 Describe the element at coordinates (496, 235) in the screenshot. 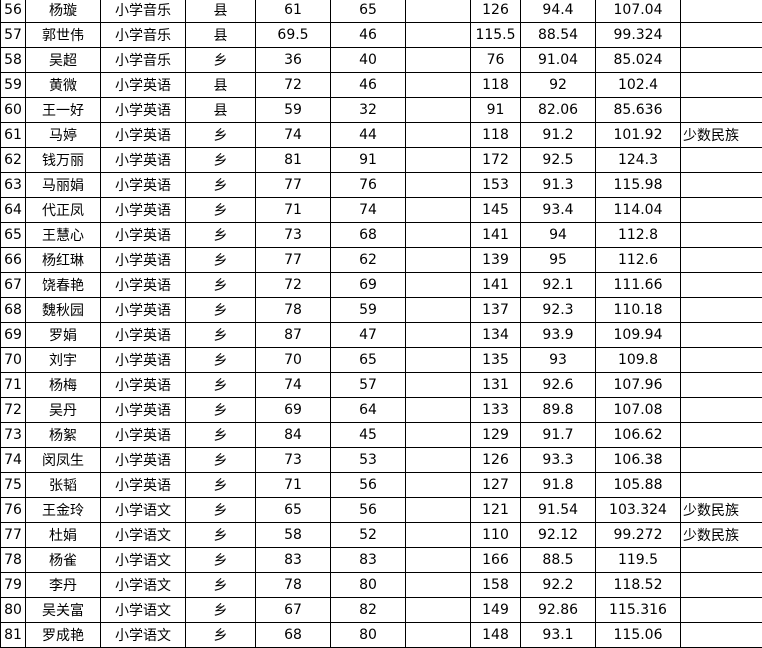

I see `cell: 141` at that location.